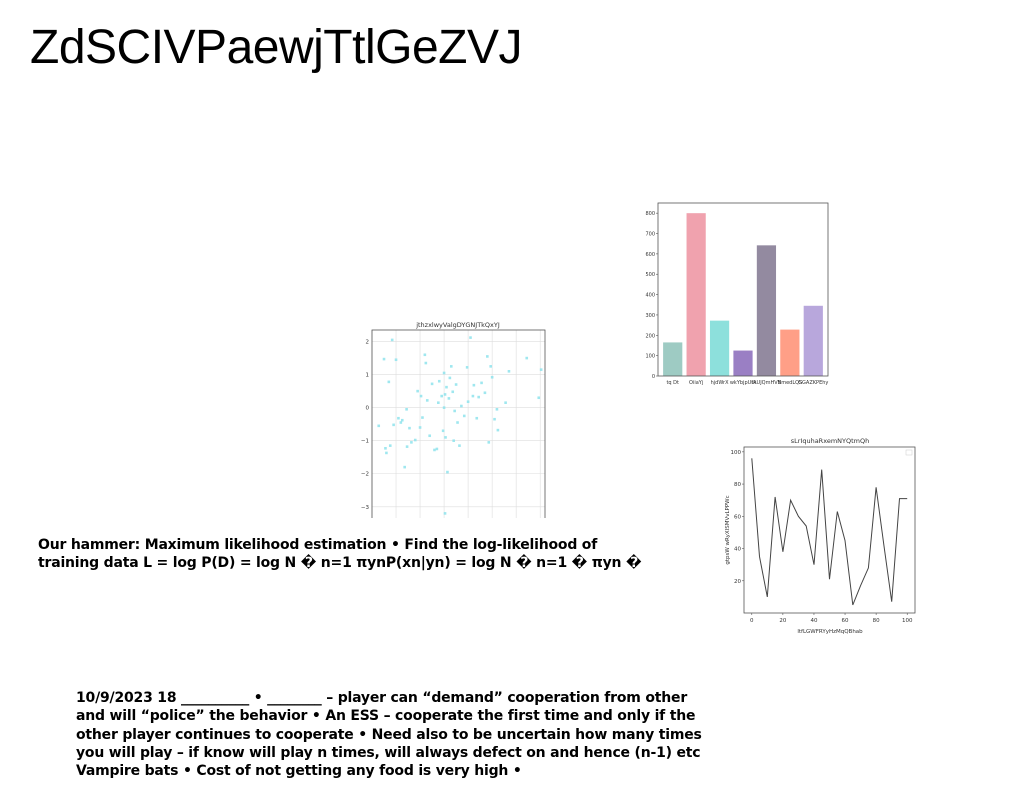  Describe the element at coordinates (830, 632) in the screenshot. I see `line-chart-xlabel: ltfLGWFRYyHzMqQBhab` at that location.